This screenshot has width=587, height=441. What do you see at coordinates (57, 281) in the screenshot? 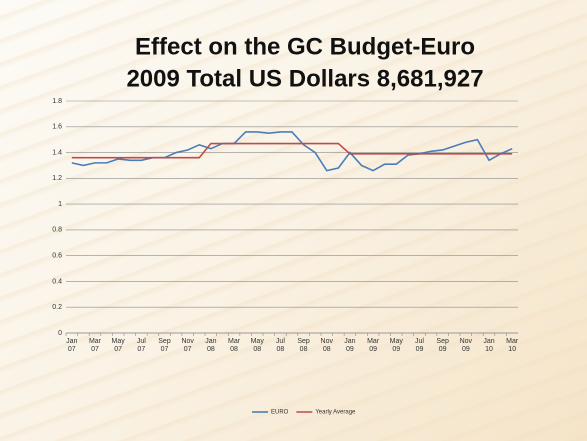
I see `y-tick-label: 0.4` at bounding box center [57, 281].